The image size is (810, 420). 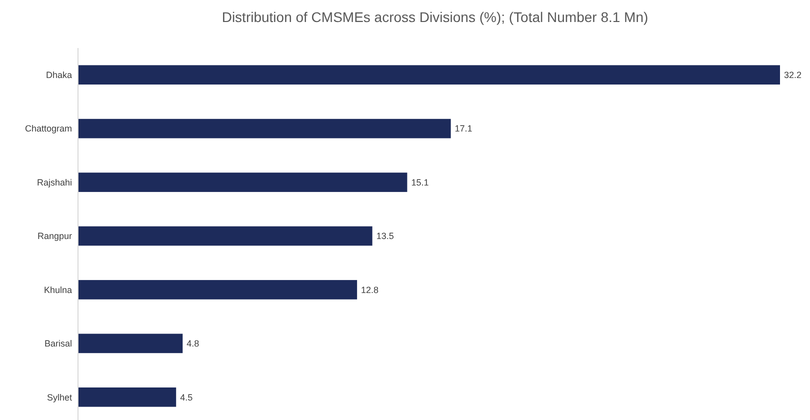 What do you see at coordinates (463, 129) in the screenshot?
I see `data-label: 17.1` at bounding box center [463, 129].